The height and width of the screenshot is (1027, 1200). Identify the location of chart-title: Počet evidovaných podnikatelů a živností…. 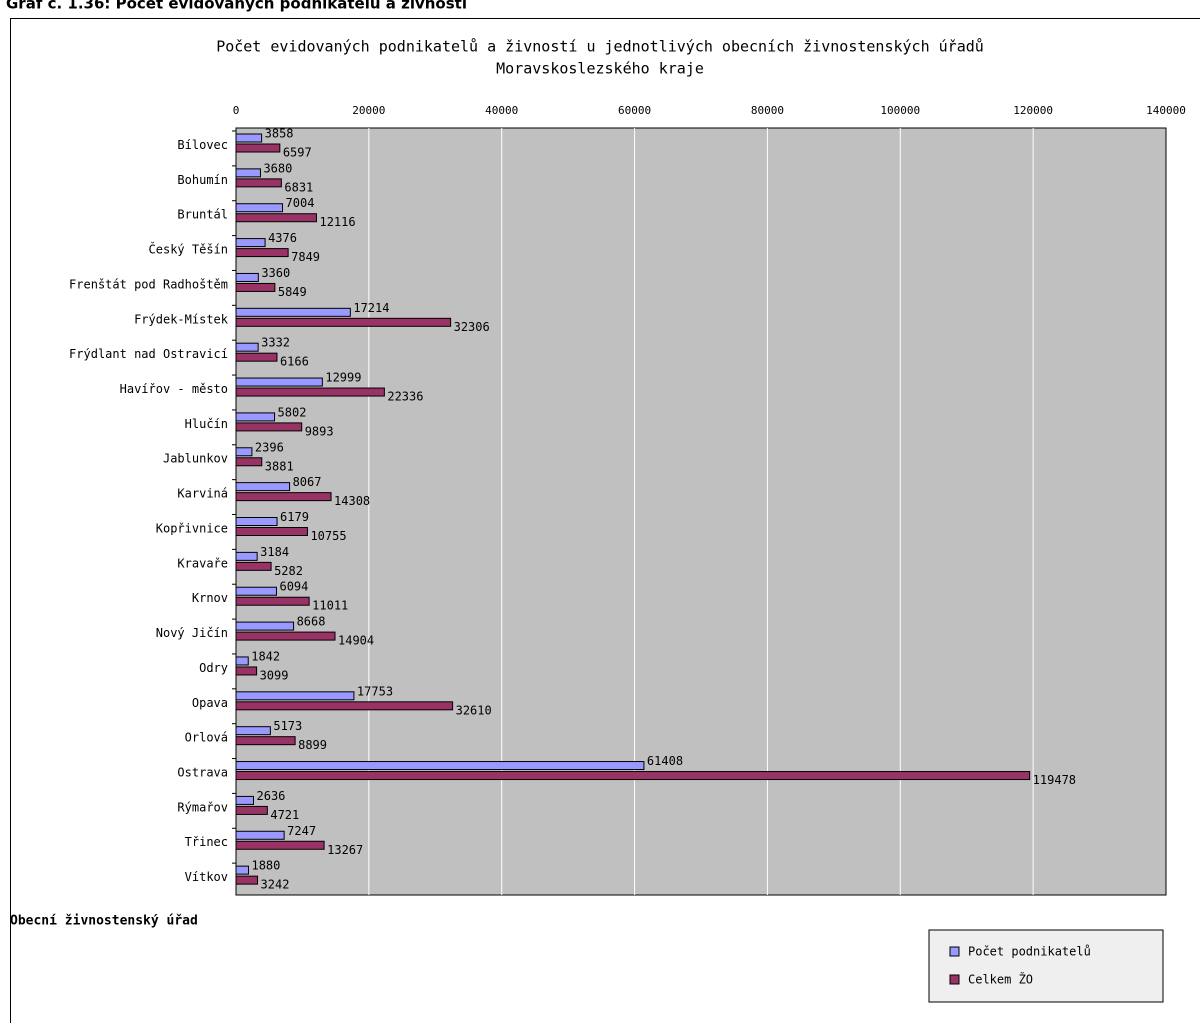
(600, 47).